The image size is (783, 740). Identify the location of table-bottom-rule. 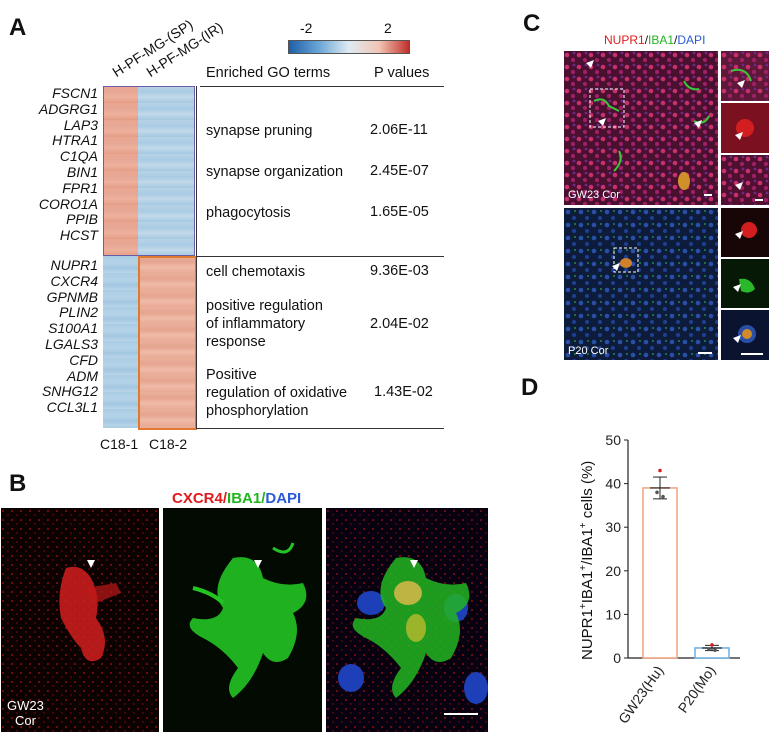
(320, 428).